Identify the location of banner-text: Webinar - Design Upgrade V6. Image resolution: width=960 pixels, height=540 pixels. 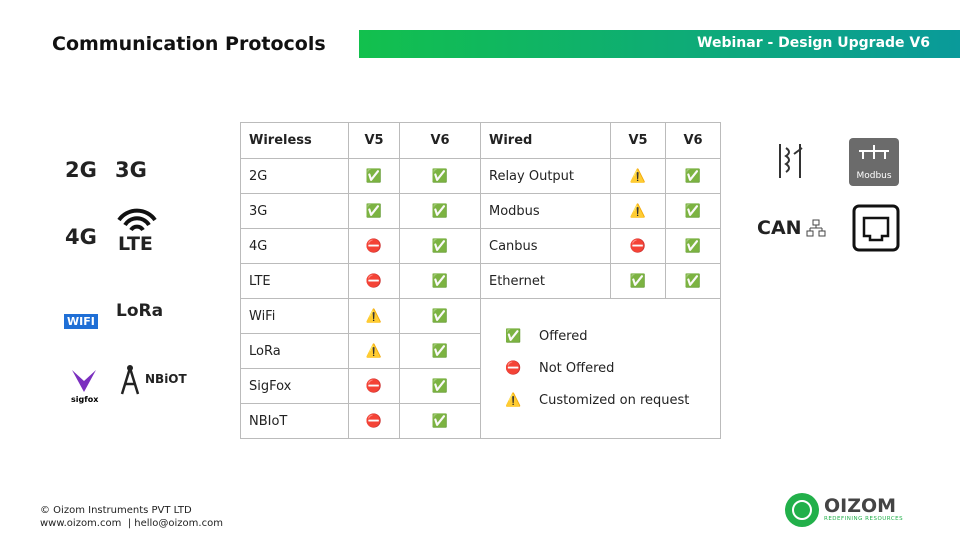
(813, 43).